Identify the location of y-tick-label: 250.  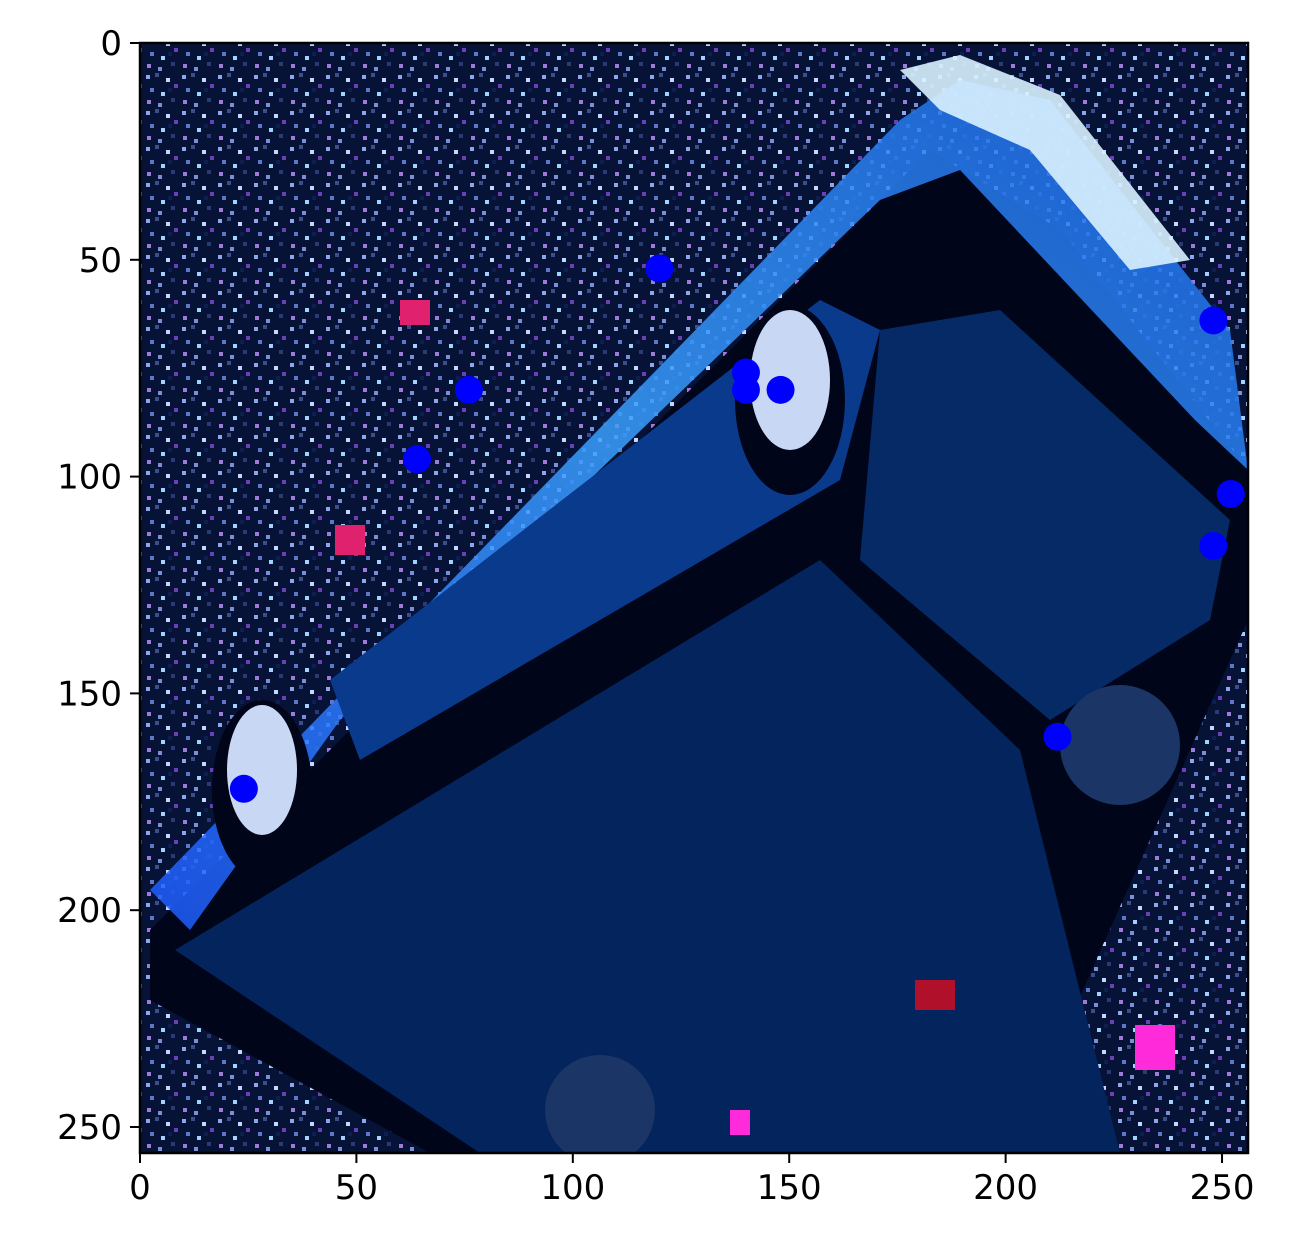
(89, 1128).